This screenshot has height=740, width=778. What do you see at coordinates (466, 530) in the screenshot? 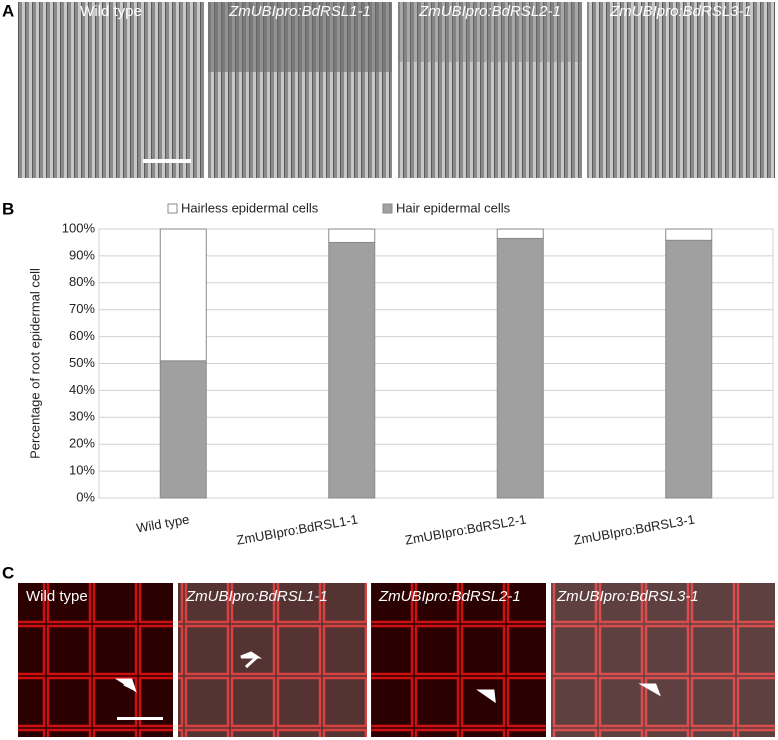
I see `x-tick-label: ZmUBIpro:BdRSL2-1` at bounding box center [466, 530].